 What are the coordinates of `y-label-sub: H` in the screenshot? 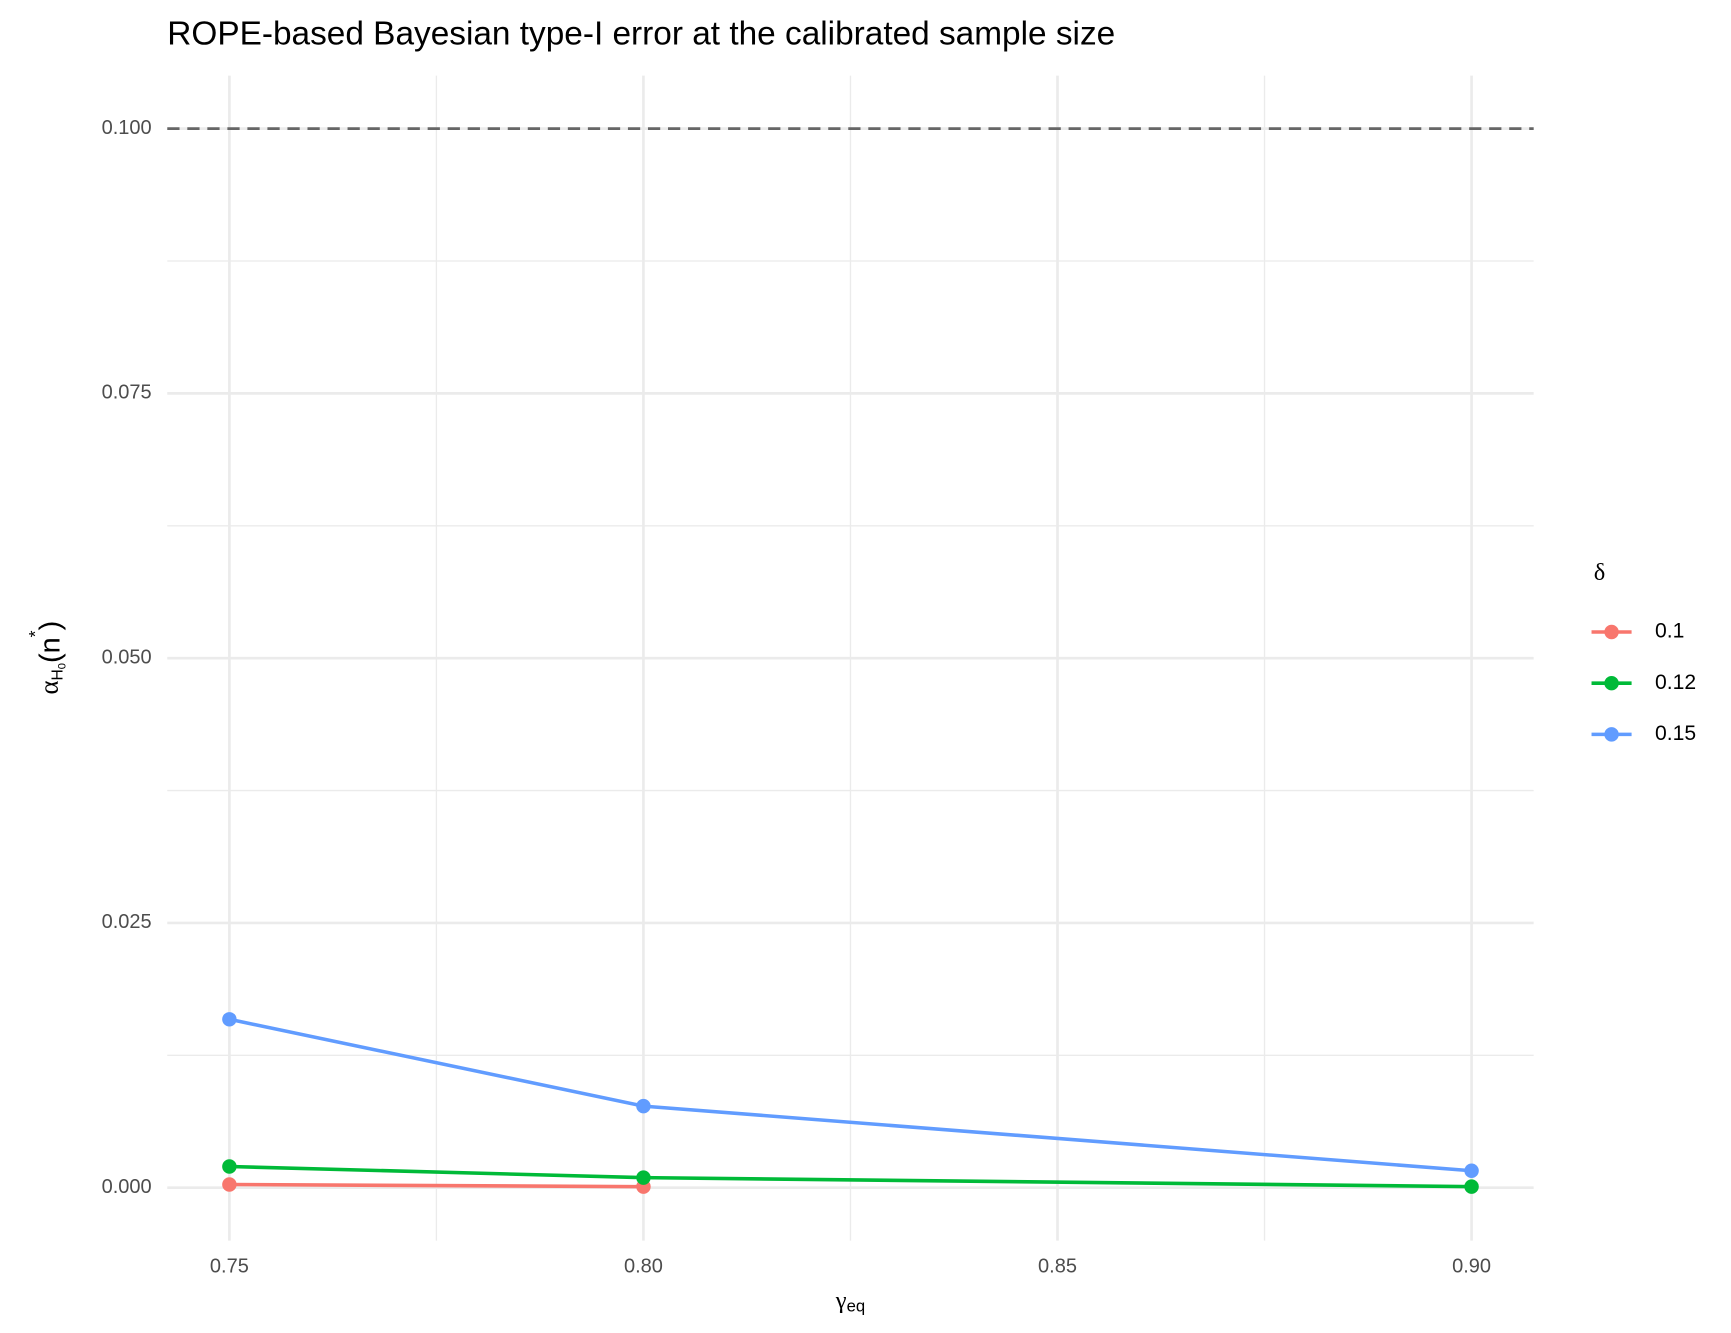 It's located at (57, 674).